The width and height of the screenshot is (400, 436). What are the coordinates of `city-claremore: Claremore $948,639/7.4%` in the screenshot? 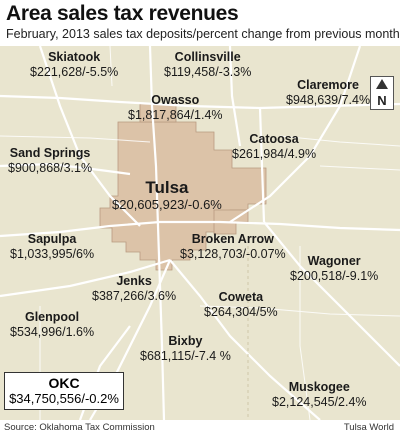 It's located at (328, 93).